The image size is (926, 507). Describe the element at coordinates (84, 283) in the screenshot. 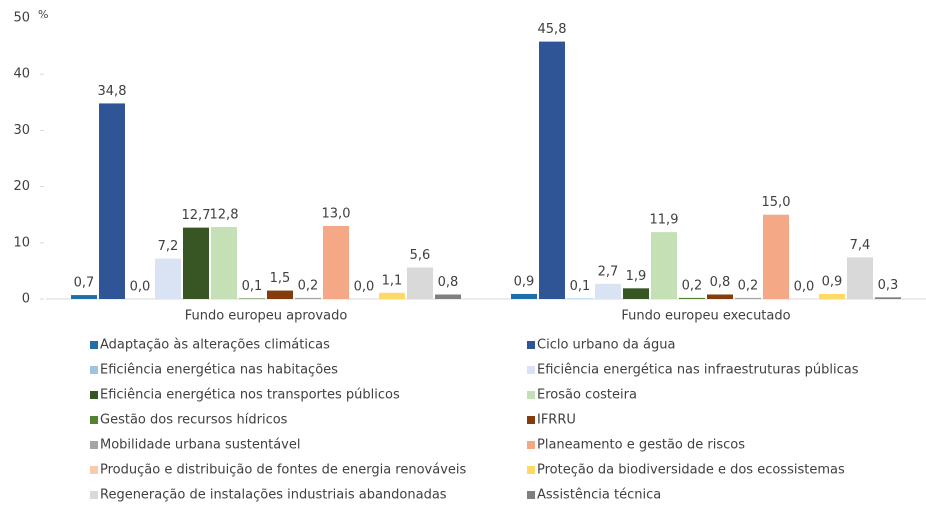

I see `data-label: 0,7` at that location.